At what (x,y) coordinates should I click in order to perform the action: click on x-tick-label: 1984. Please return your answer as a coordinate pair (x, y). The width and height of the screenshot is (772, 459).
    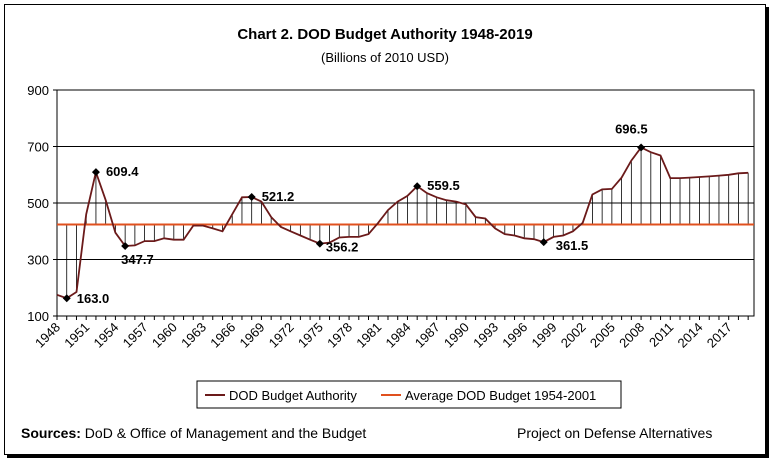
    Looking at the image, I should click on (398, 335).